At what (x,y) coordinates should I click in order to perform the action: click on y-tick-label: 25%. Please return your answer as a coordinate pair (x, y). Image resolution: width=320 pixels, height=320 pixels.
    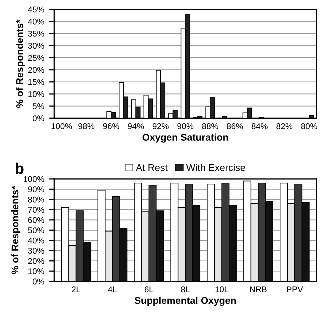
    Looking at the image, I should click on (36, 58).